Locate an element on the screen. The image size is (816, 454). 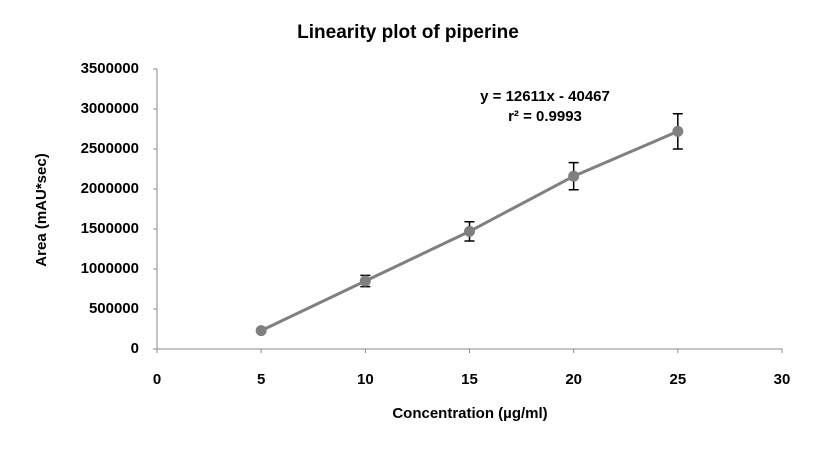
equation: y = 12611x - 40467 is located at coordinates (545, 96).